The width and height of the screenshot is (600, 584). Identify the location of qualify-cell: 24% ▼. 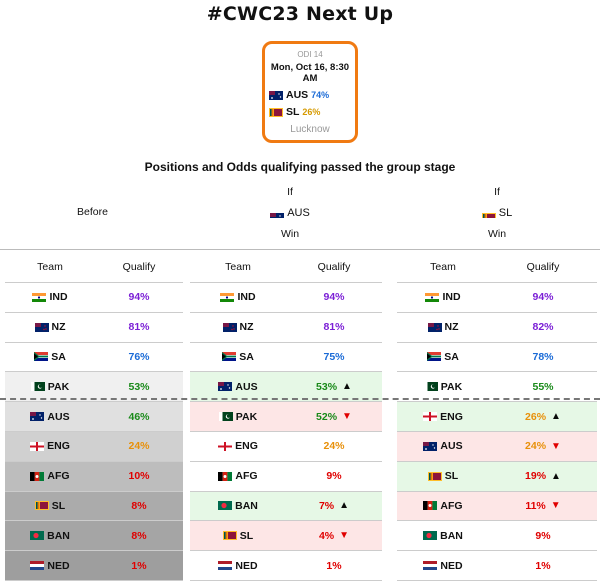
(543, 446).